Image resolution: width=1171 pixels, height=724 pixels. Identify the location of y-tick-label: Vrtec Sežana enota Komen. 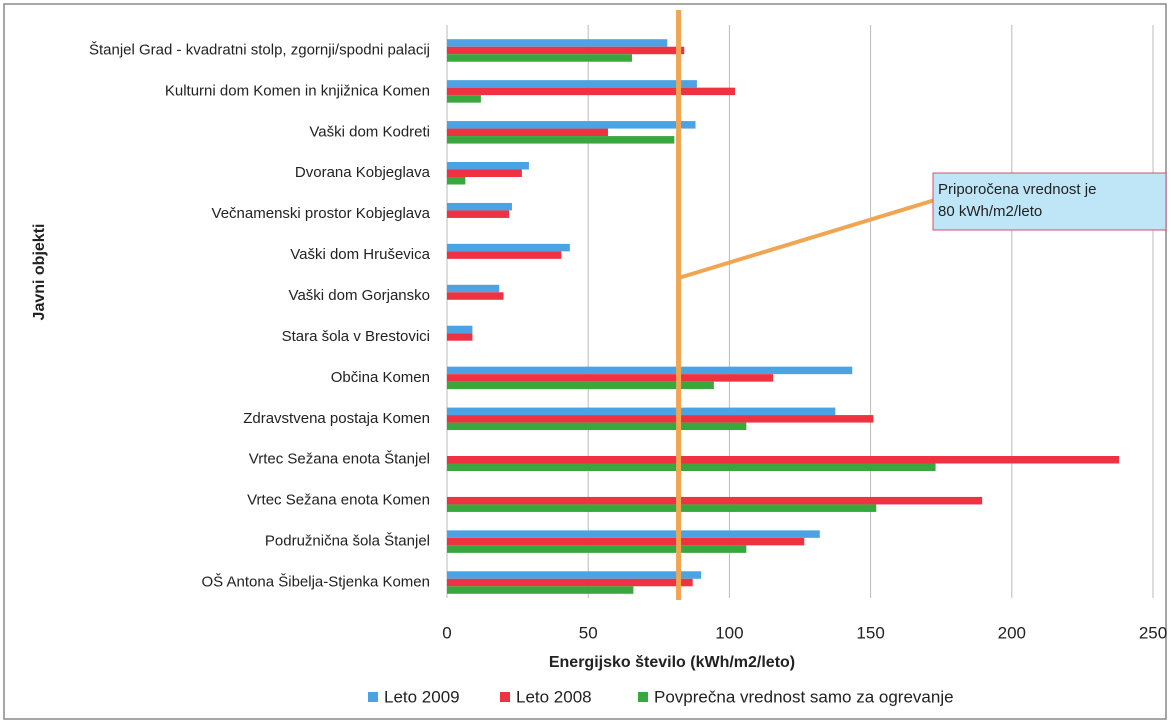
(338, 500).